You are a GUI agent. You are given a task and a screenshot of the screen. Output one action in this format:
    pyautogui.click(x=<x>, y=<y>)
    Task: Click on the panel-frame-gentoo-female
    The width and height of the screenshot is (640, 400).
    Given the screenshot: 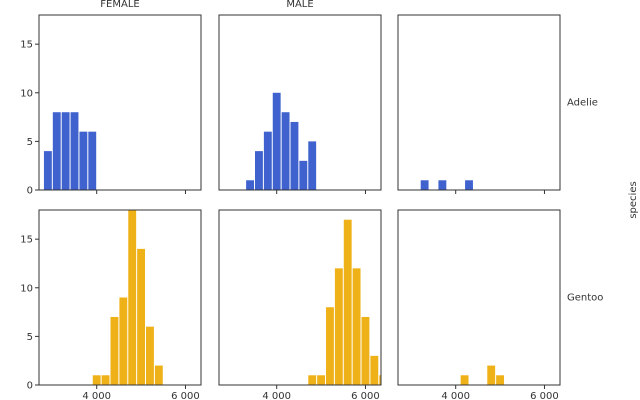 What is the action you would take?
    pyautogui.click(x=120, y=297)
    